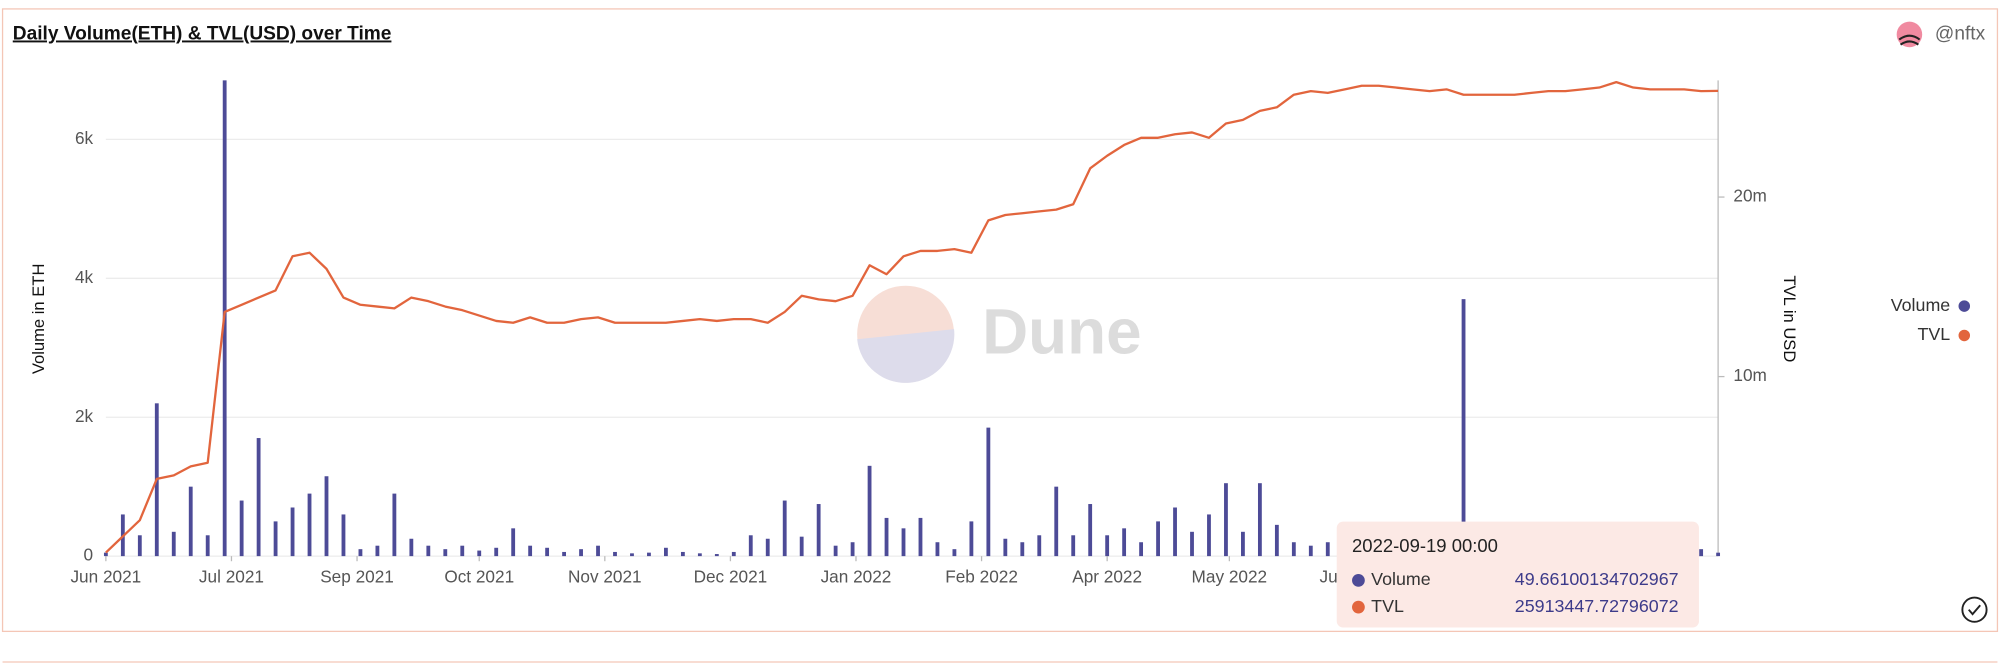 The height and width of the screenshot is (669, 2000). I want to click on legend-label: TVL, so click(1934, 334).